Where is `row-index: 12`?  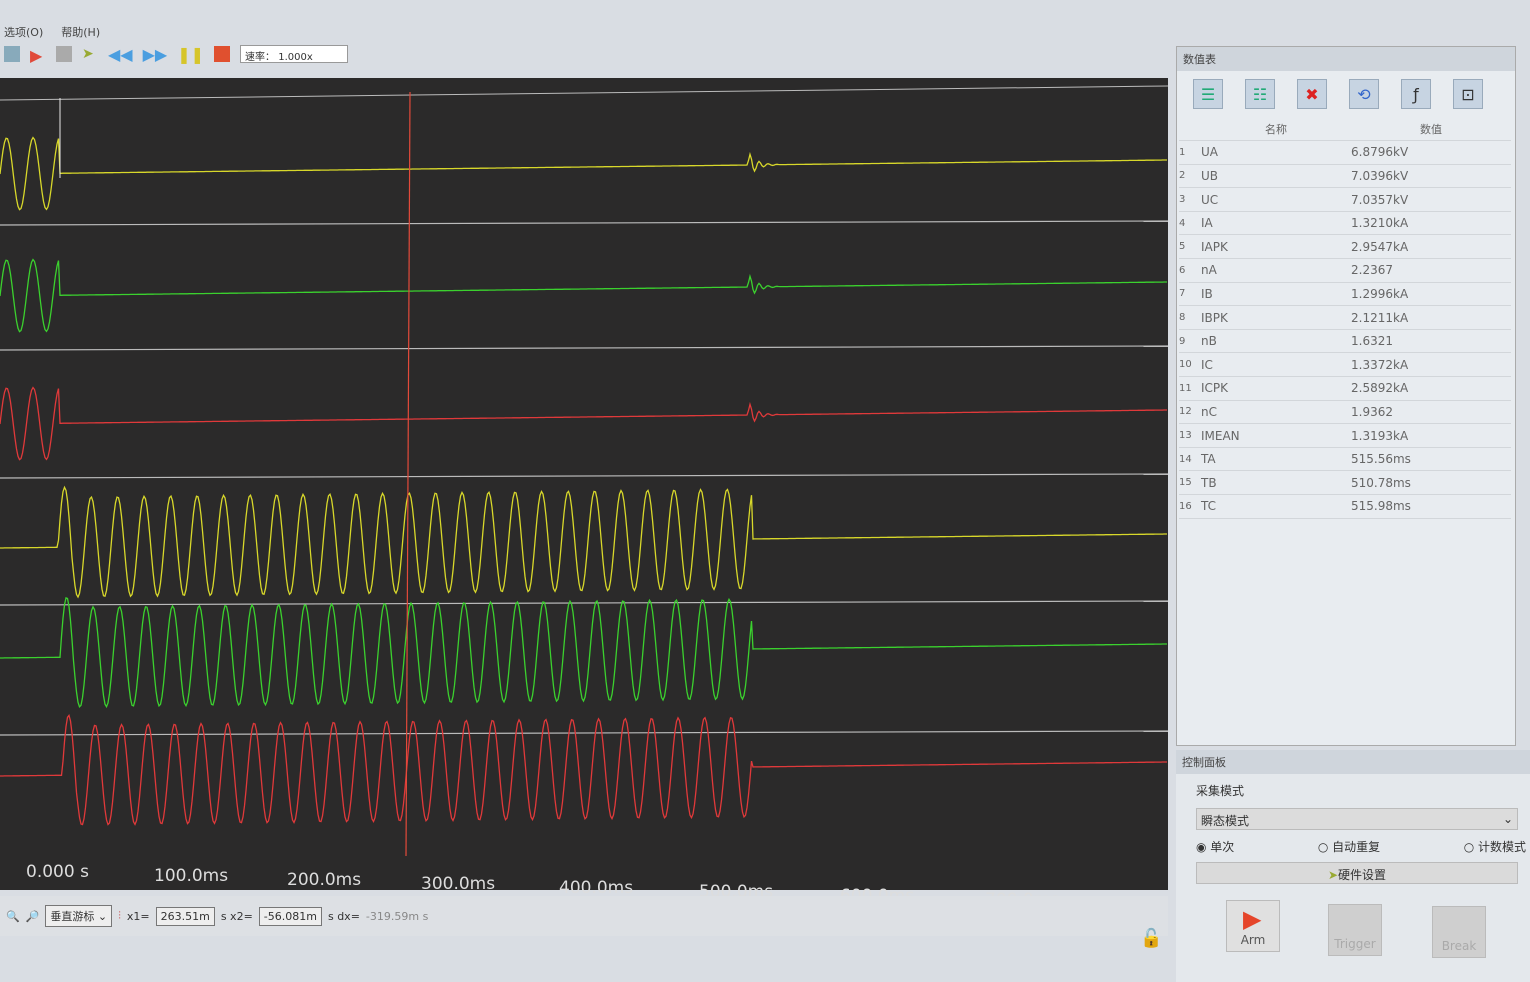 row-index: 12 is located at coordinates (1190, 412).